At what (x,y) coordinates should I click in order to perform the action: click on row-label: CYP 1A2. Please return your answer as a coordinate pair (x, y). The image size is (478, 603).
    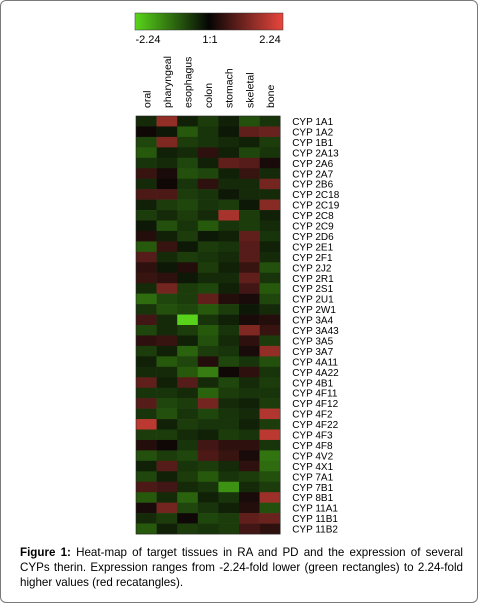
    Looking at the image, I should click on (312, 132).